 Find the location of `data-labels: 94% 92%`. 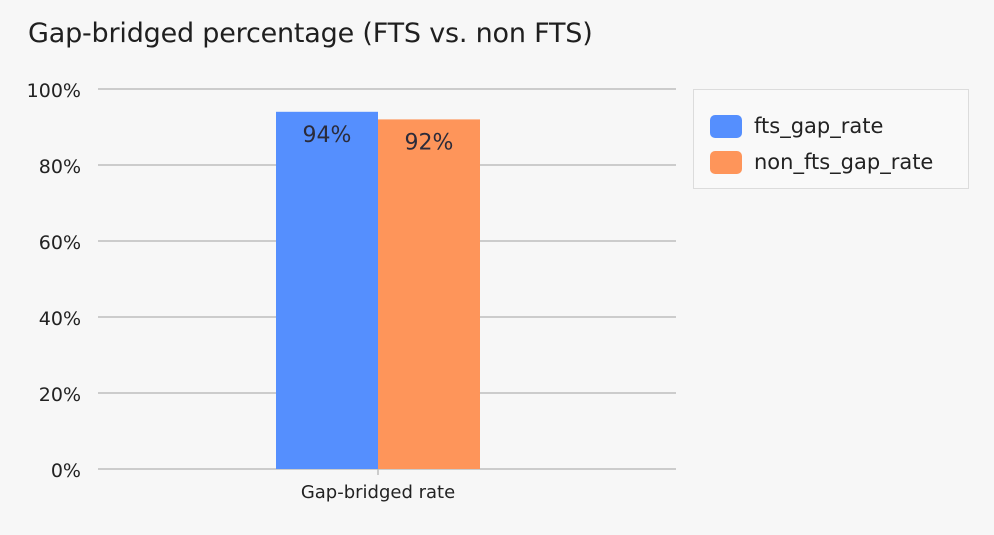

data-labels: 94% 92% is located at coordinates (378, 139).